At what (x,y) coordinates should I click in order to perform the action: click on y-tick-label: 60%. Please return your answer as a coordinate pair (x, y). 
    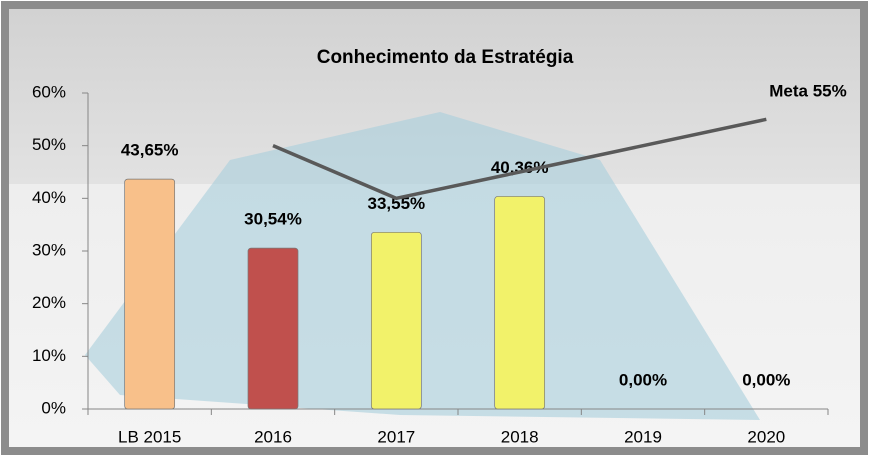
    Looking at the image, I should click on (49, 91).